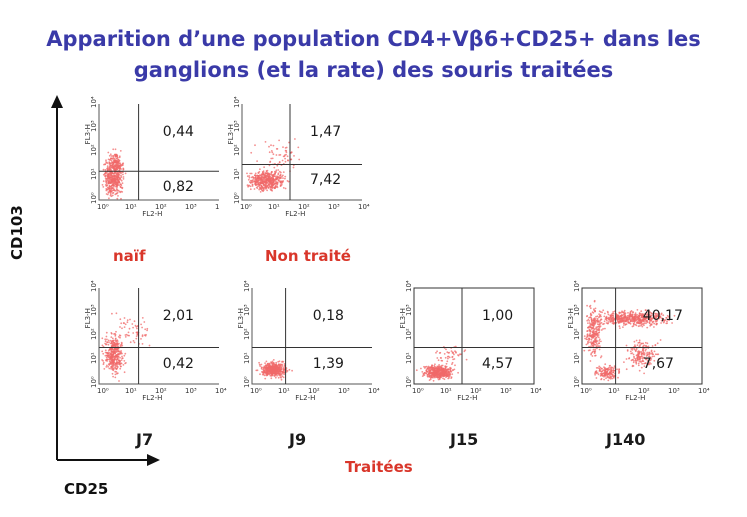 This screenshot has height=517, width=747. I want to click on x-tick-label: 10³, so click(674, 391).